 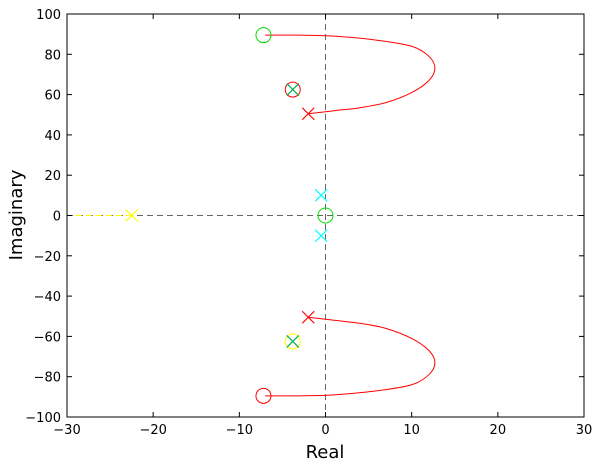 I want to click on x-tick-label: −10, so click(x=239, y=430).